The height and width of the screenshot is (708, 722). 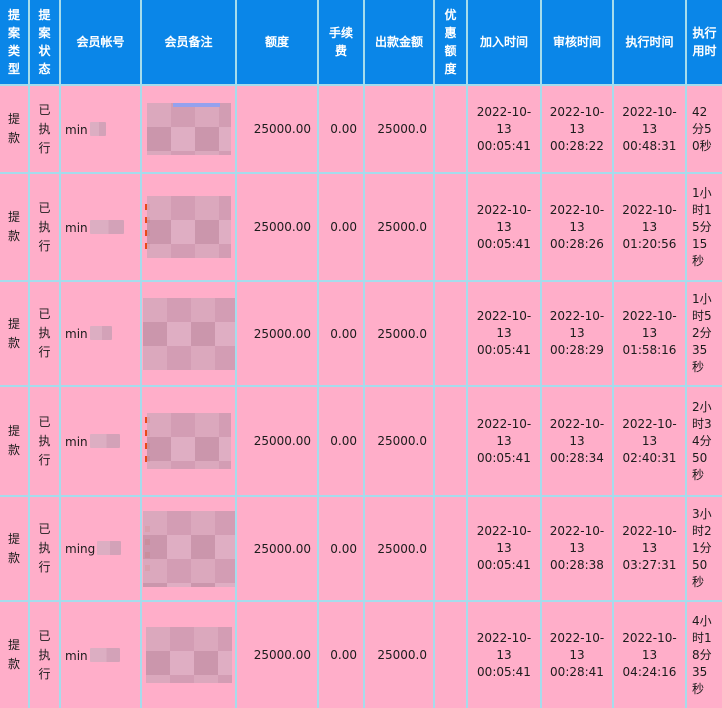 What do you see at coordinates (577, 441) in the screenshot?
I see `cell-review: 2022-10-13 00:28:34` at bounding box center [577, 441].